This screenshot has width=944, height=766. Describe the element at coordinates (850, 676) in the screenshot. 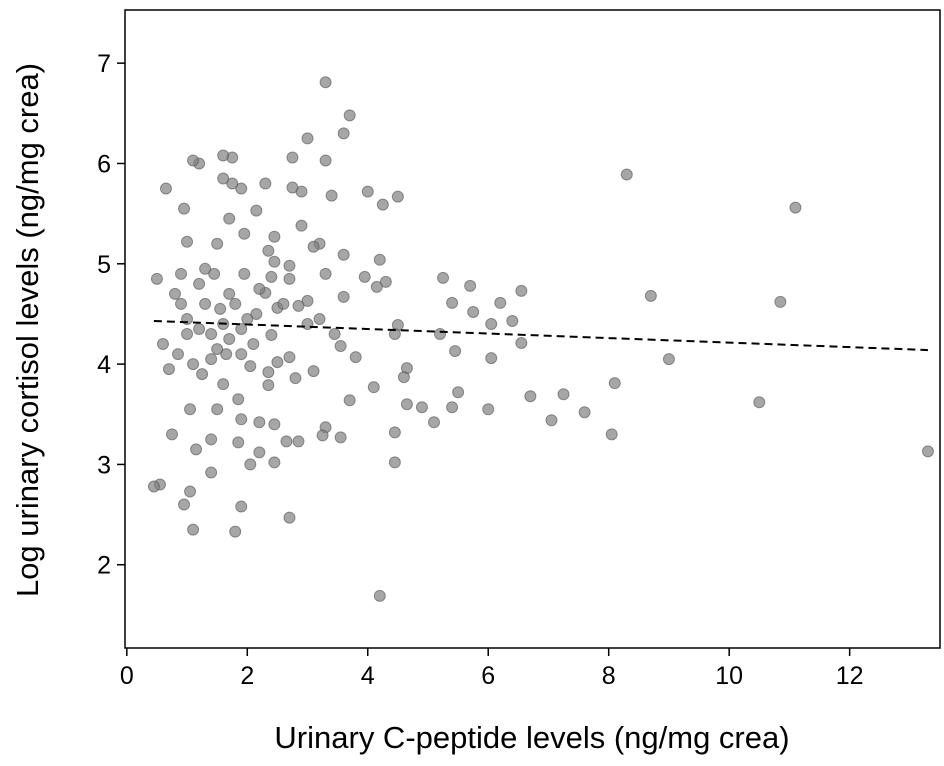

I see `x-tick-label: 12` at that location.